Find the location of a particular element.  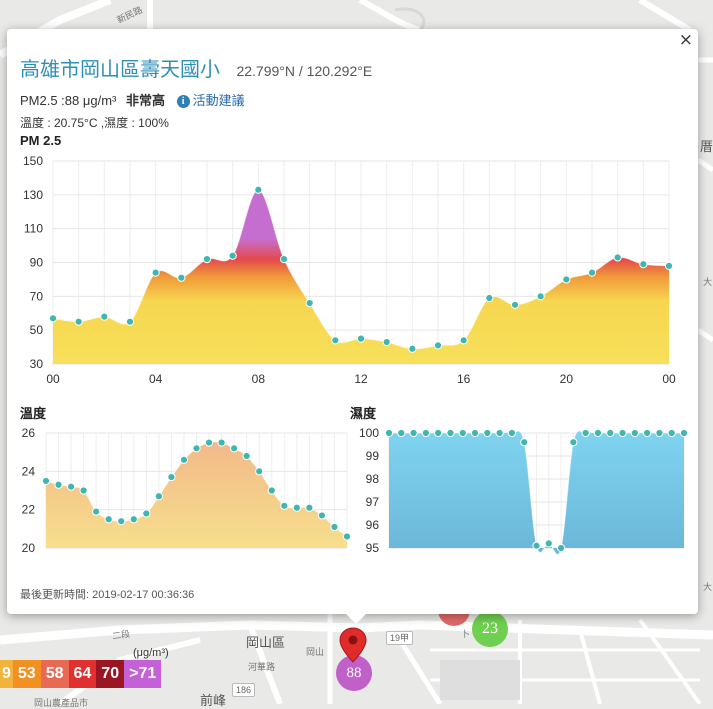

y-tick-label: 110 is located at coordinates (33, 229).